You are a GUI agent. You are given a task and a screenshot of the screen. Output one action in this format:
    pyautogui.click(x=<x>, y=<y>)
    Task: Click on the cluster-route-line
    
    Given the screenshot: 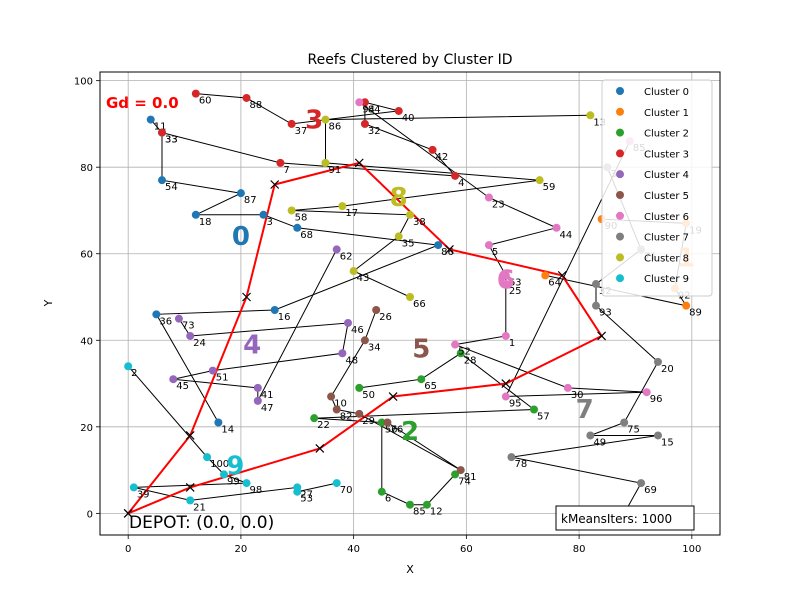 What is the action you would take?
    pyautogui.click(x=425, y=429)
    